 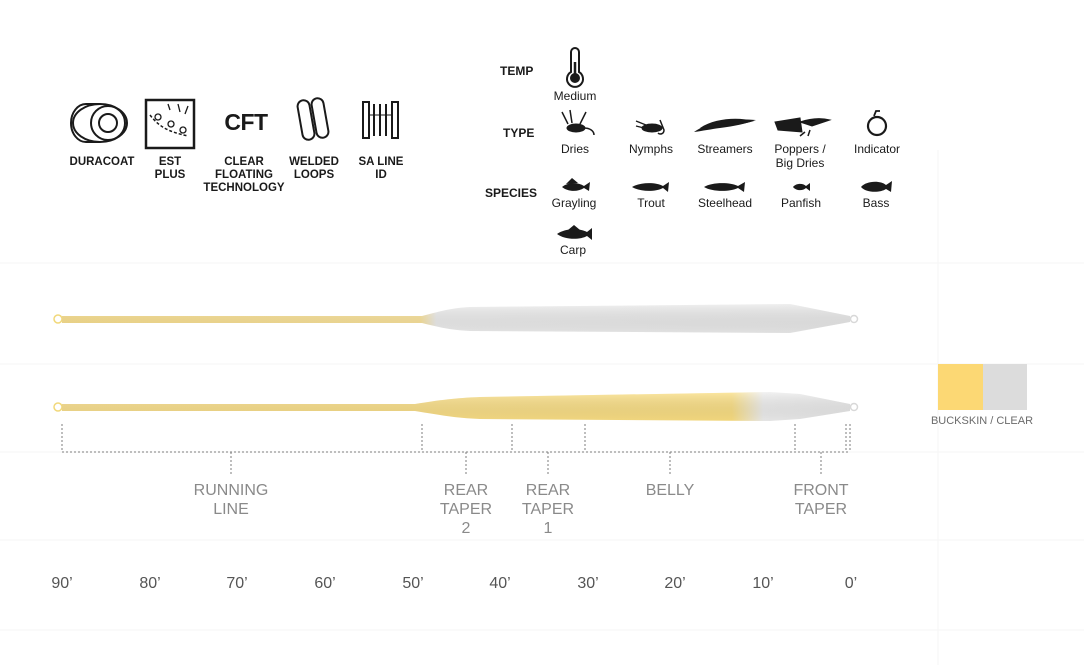 What do you see at coordinates (574, 149) in the screenshot?
I see `type-dries: Dries` at bounding box center [574, 149].